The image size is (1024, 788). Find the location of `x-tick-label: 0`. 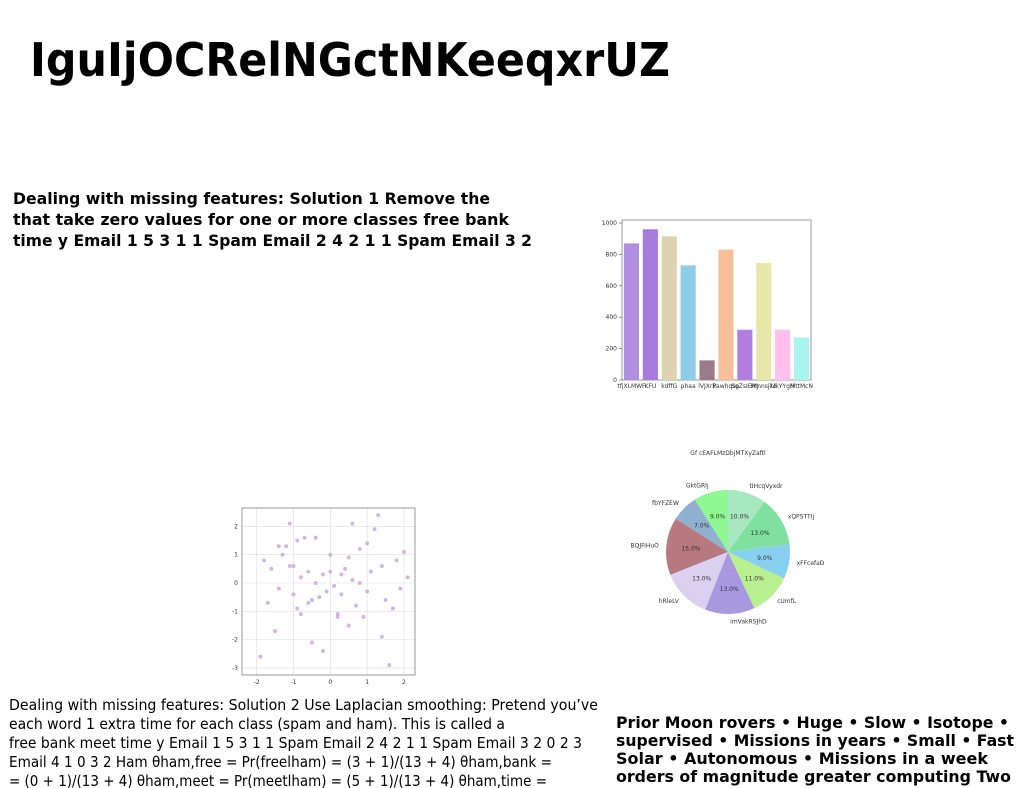

x-tick-label: 0 is located at coordinates (330, 682).